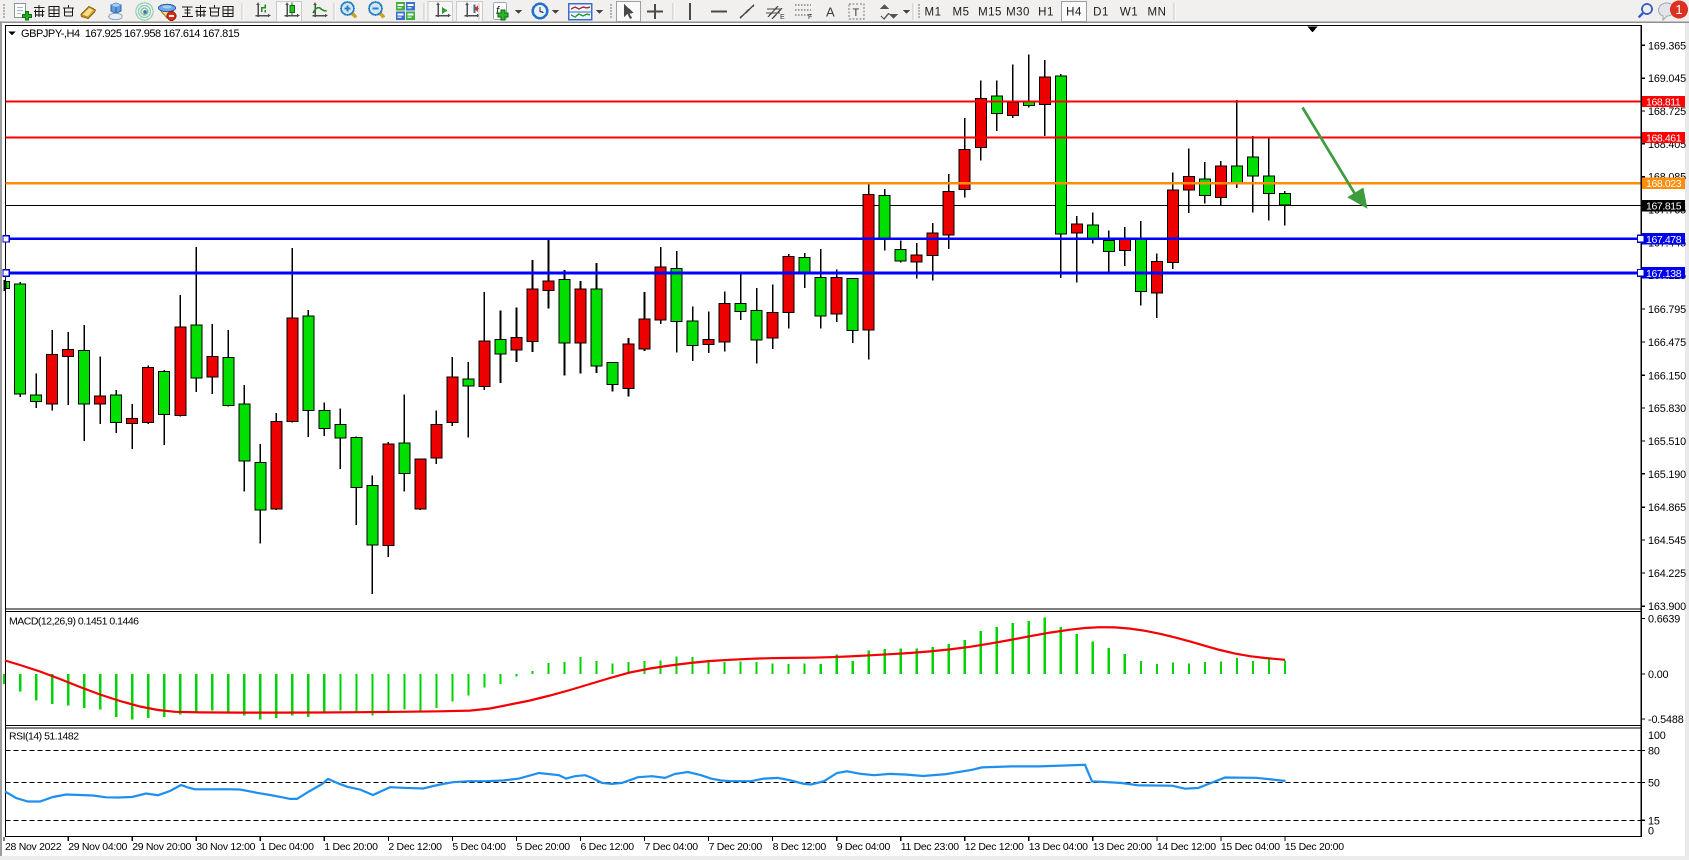 This screenshot has height=860, width=1689. What do you see at coordinates (74, 622) in the screenshot?
I see `svg-text: MACD(12,26,9) 0.1451 0.1446` at bounding box center [74, 622].